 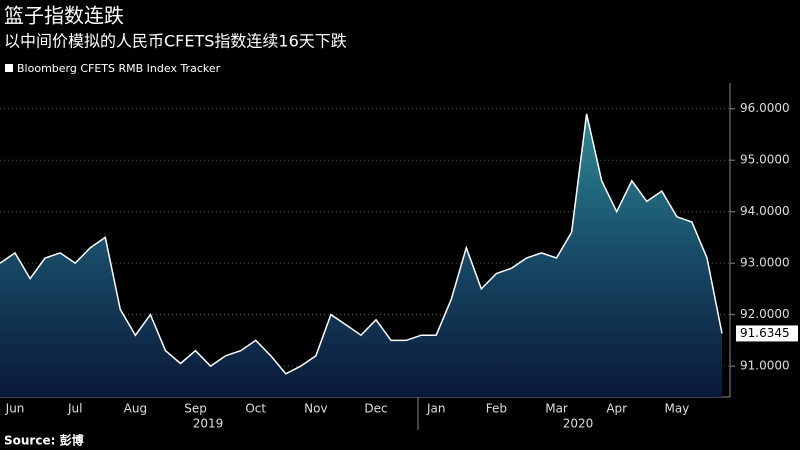 I want to click on x-tick-label: Sep, so click(x=195, y=409).